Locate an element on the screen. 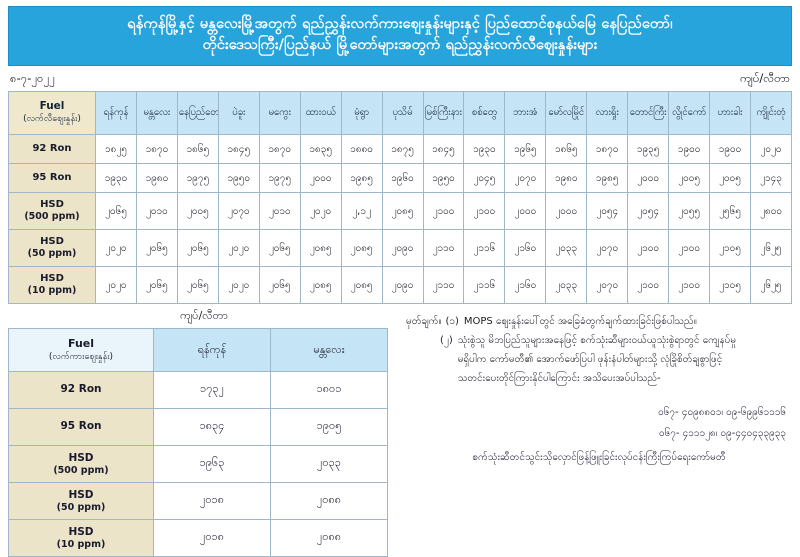 This screenshot has width=800, height=557. retail-price-cell: ၂၀၃၃ is located at coordinates (566, 248).